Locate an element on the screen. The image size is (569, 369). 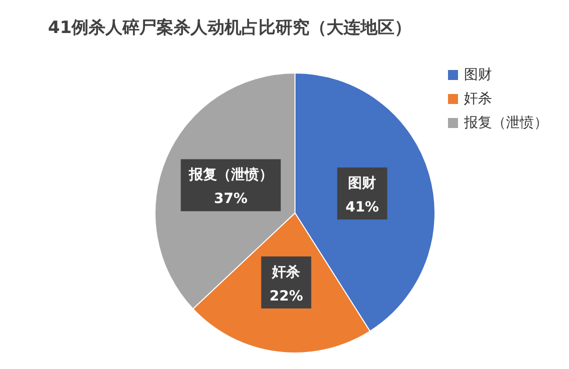
legend-label: 报复（泄愤） is located at coordinates (506, 123).